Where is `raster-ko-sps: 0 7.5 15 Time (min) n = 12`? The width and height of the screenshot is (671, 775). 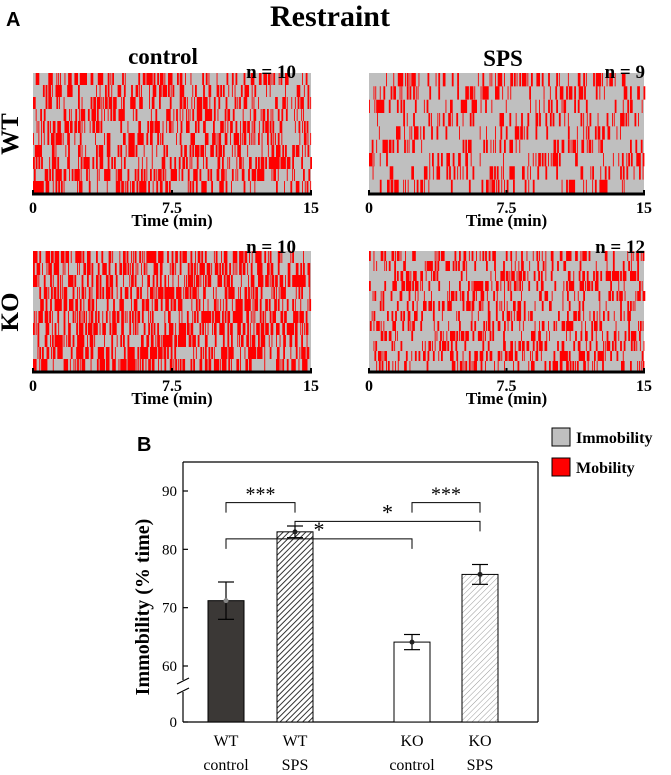
raster-ko-sps: 0 7.5 15 Time (min) n = 12 is located at coordinates (508, 322).